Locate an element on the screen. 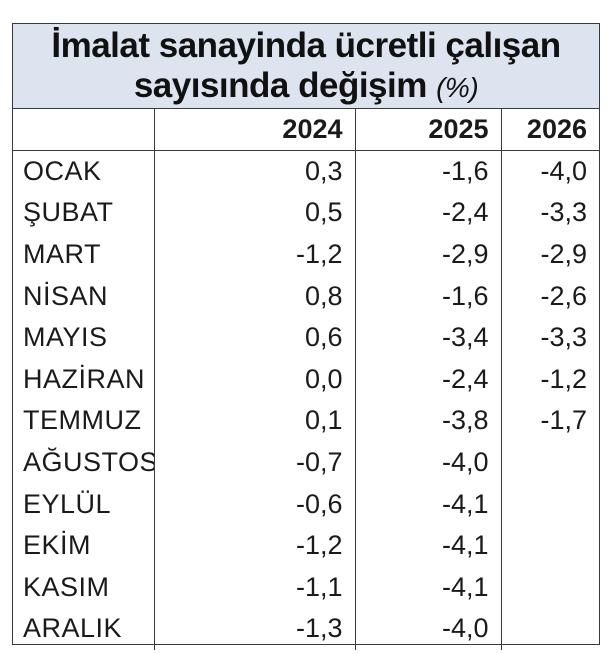 Image resolution: width=614 pixels, height=654 pixels. table-row: KASIM -1,1 -4,1 is located at coordinates (306, 587).